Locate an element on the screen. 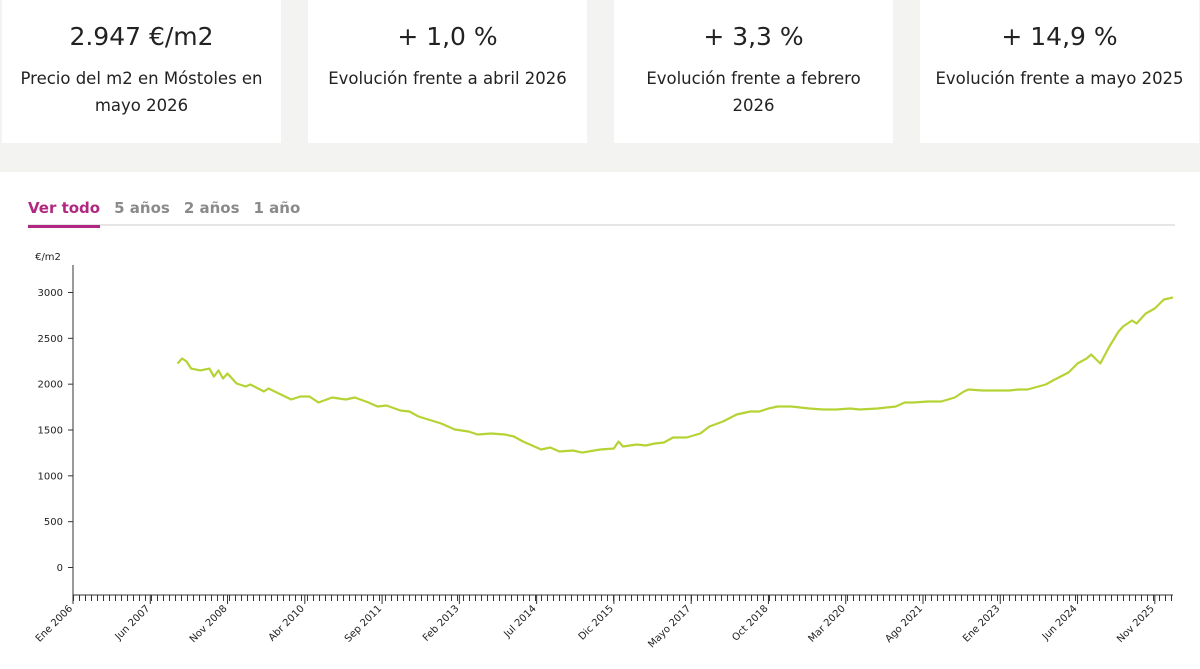 This screenshot has height=669, width=1200. y-tick-label: 1500 is located at coordinates (50, 431).